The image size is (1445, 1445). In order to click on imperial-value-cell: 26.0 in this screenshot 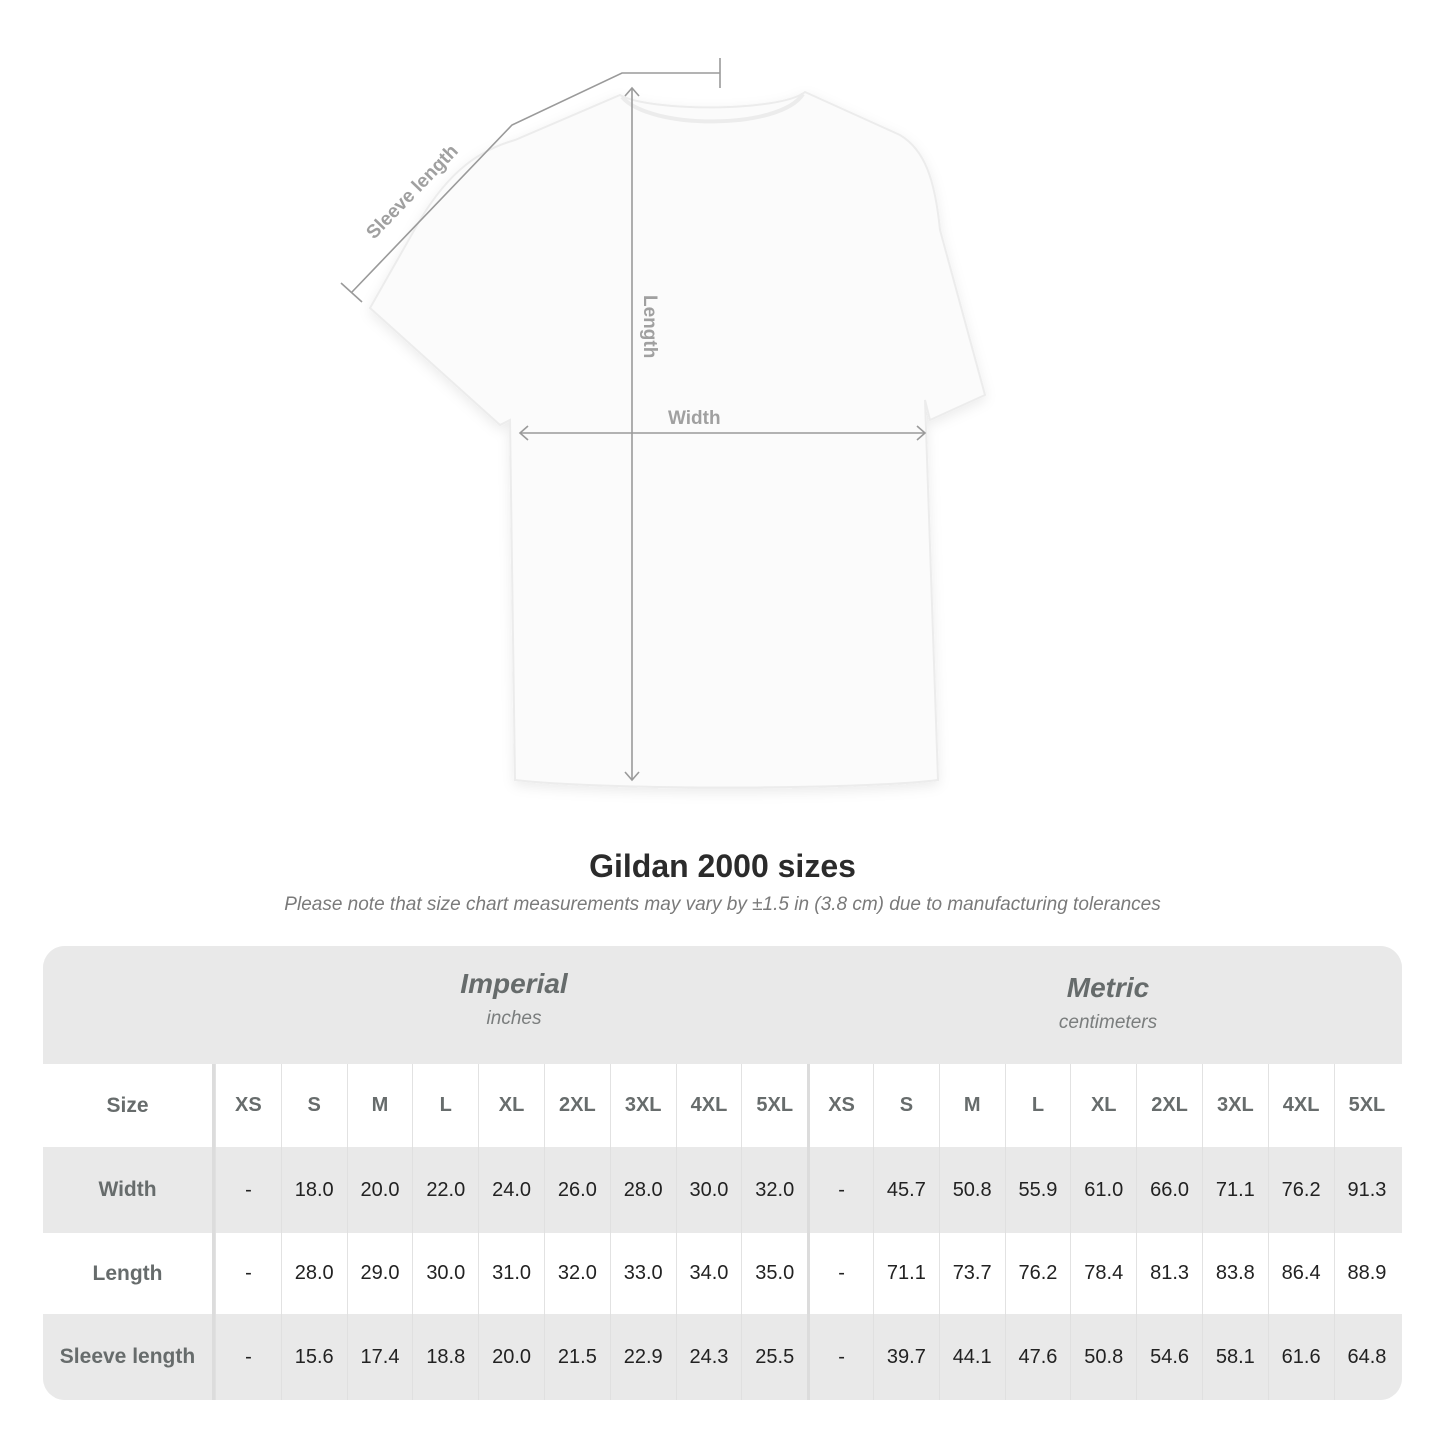, I will do `click(576, 1190)`.